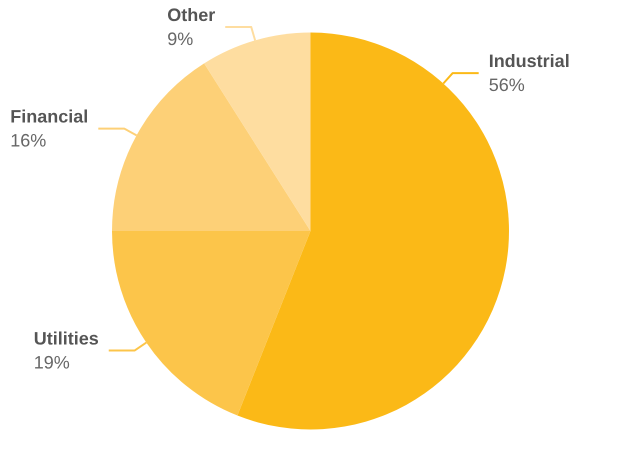 This screenshot has height=464, width=619. What do you see at coordinates (529, 61) in the screenshot?
I see `slice-label: Industrial` at bounding box center [529, 61].